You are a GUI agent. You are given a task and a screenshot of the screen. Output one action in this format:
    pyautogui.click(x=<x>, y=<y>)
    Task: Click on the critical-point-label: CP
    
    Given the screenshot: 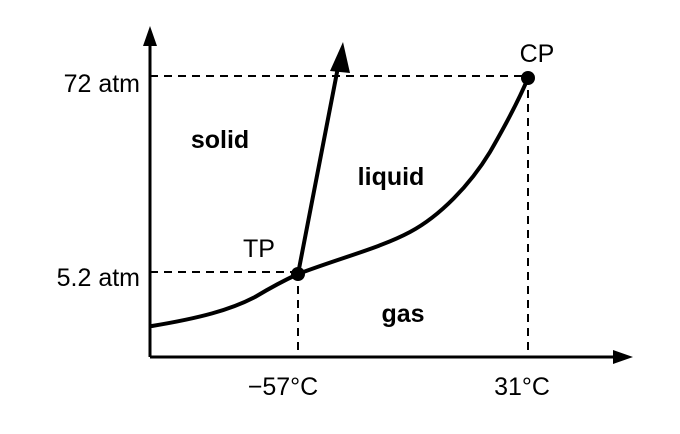 What is the action you would take?
    pyautogui.click(x=537, y=54)
    